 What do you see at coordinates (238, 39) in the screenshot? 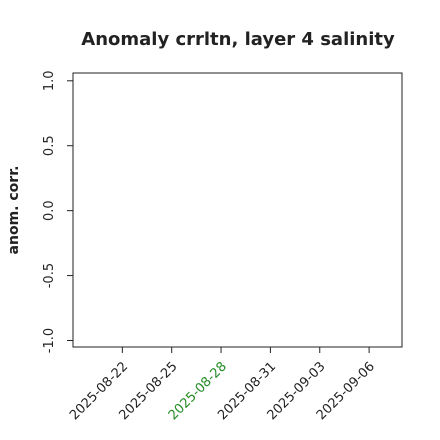
I see `chart-title: Anomaly crrltn, layer 4 salinity` at bounding box center [238, 39].